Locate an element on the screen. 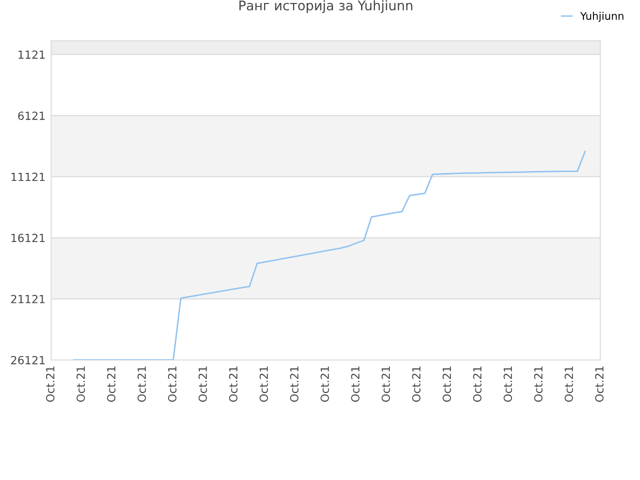 The image size is (640, 480). y-tick-label: 11121 is located at coordinates (28, 176).